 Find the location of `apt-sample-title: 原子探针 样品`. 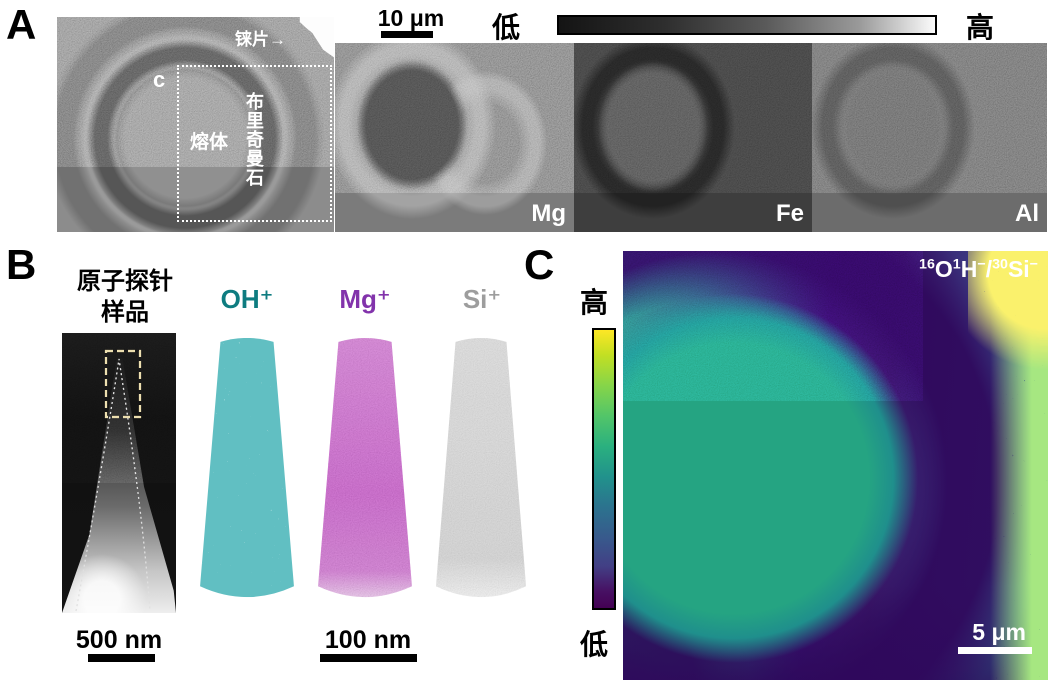

apt-sample-title: 原子探针 样品 is located at coordinates (125, 297).